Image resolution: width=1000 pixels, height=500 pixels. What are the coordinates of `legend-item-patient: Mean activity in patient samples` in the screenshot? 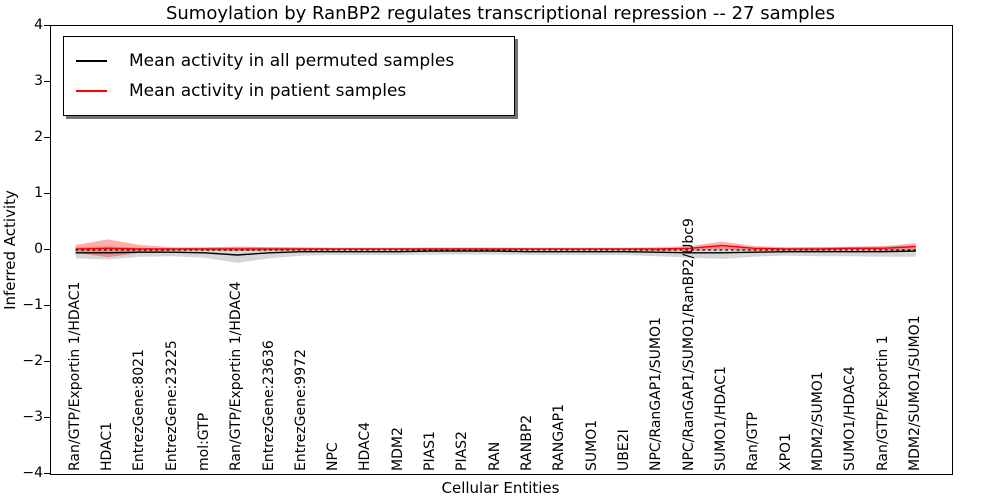 It's located at (295, 91).